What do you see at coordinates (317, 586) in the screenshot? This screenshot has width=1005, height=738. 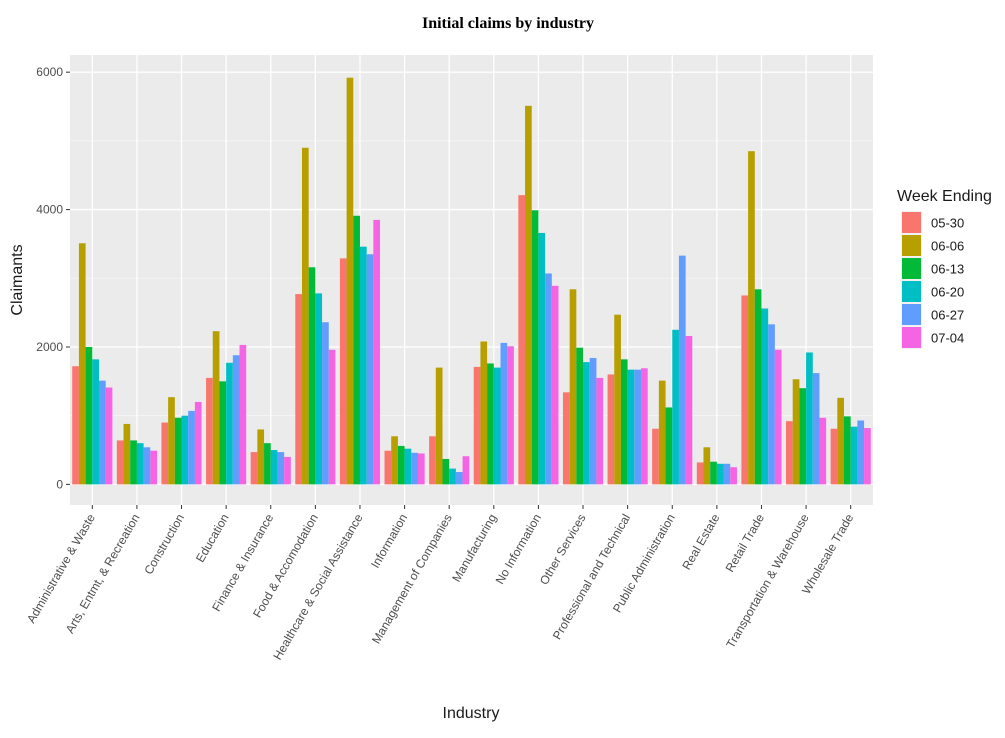 I see `x-tick-label: Healthcare & Social Assistance` at bounding box center [317, 586].